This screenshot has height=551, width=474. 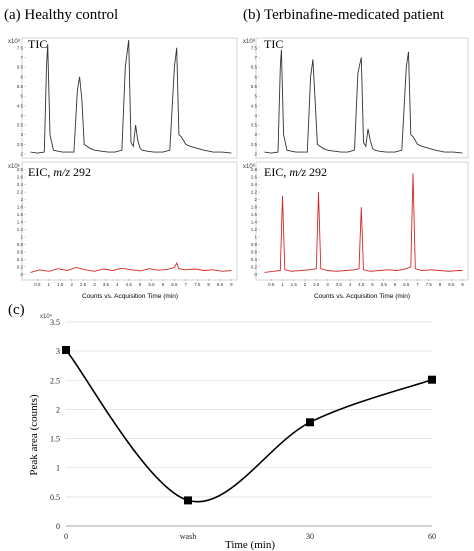 I want to click on panel-a-tic-trace, so click(x=131, y=97).